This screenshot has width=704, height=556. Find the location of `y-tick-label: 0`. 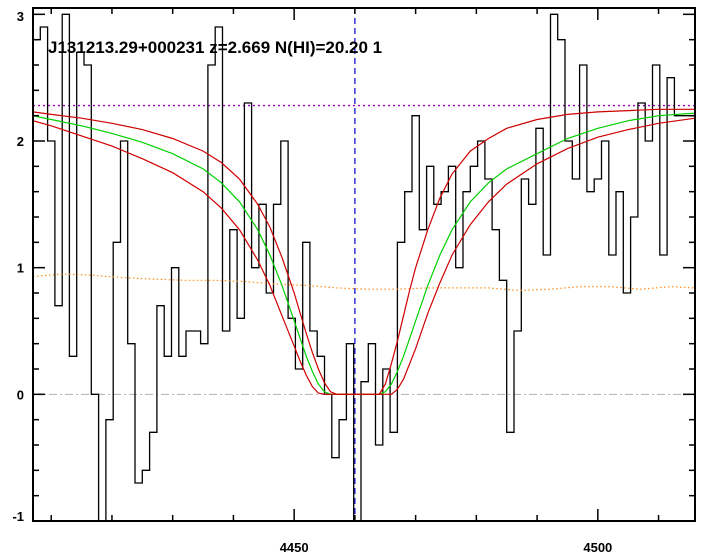

y-tick-label: 0 is located at coordinates (20, 394).